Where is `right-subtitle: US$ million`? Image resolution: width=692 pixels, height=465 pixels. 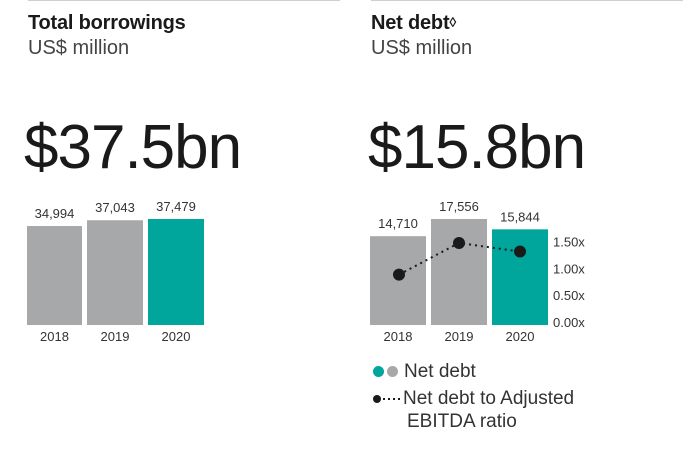 right-subtitle: US$ million is located at coordinates (422, 48).